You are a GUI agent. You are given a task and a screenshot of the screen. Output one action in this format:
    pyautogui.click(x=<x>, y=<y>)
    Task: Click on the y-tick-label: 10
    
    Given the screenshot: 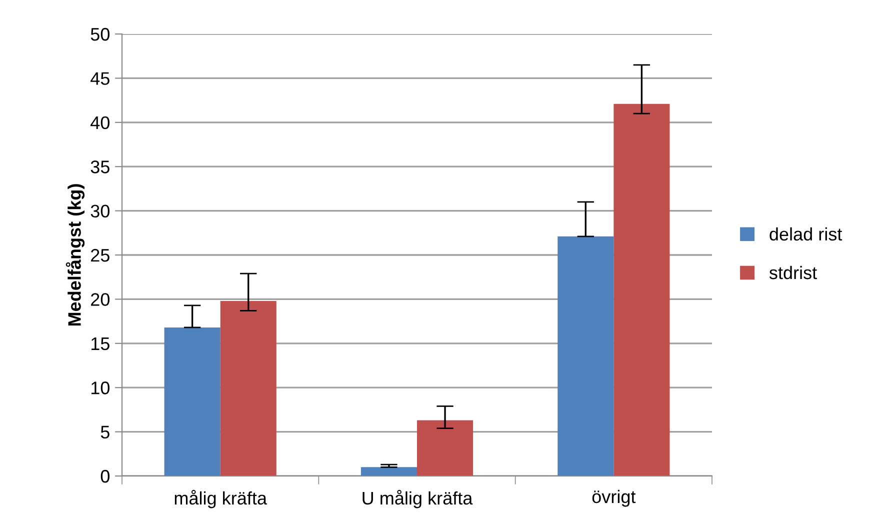 What is the action you would take?
    pyautogui.click(x=100, y=388)
    